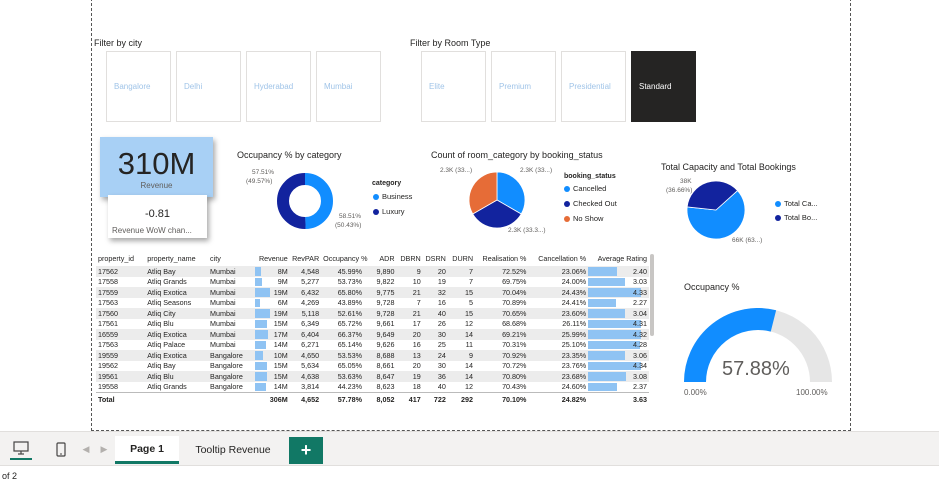 The width and height of the screenshot is (939, 487). Describe the element at coordinates (156, 167) in the screenshot. I see `revenue-card: 310M Revenue` at that location.